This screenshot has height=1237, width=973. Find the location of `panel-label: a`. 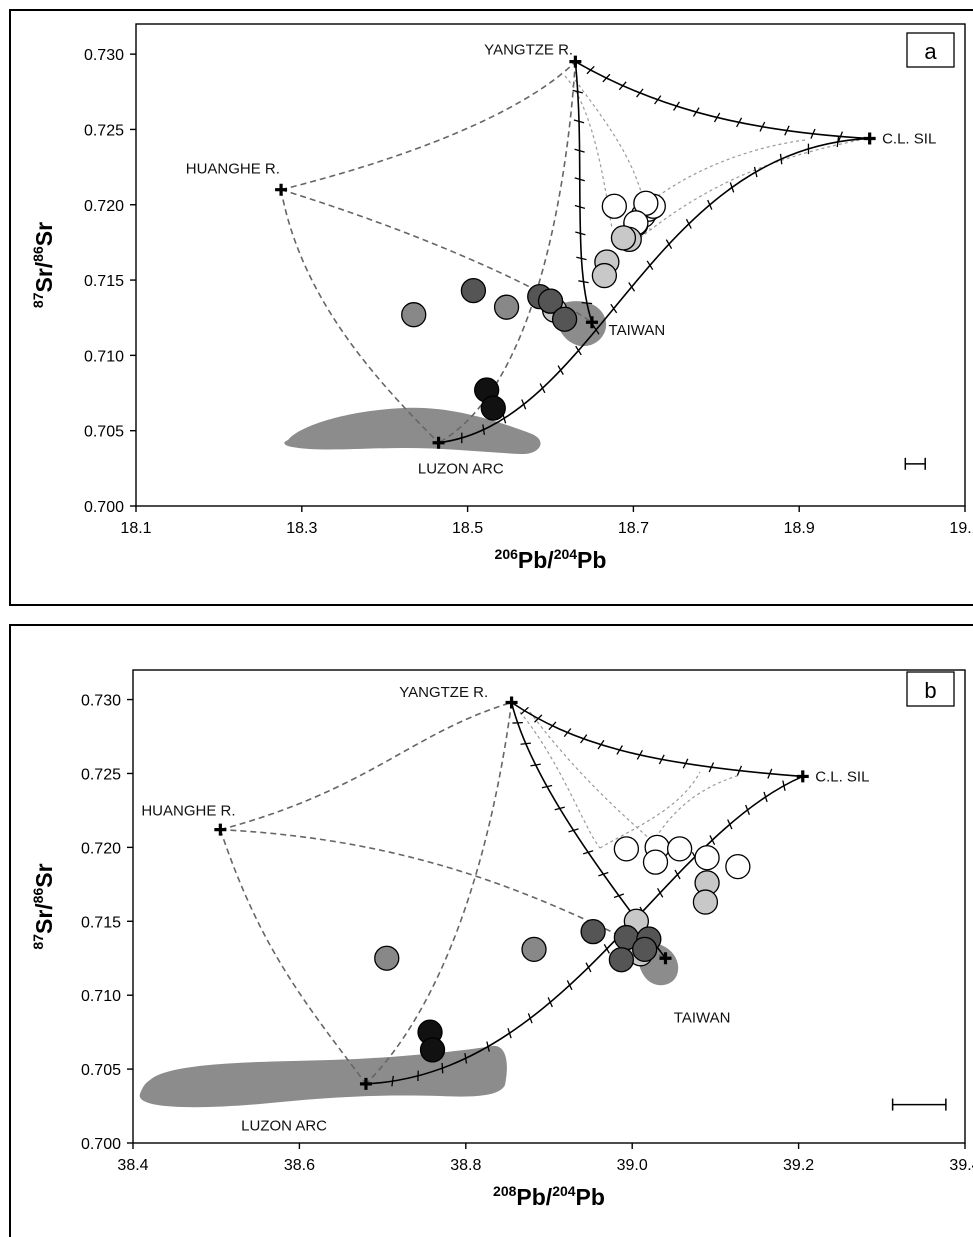

panel-label: a is located at coordinates (930, 51).